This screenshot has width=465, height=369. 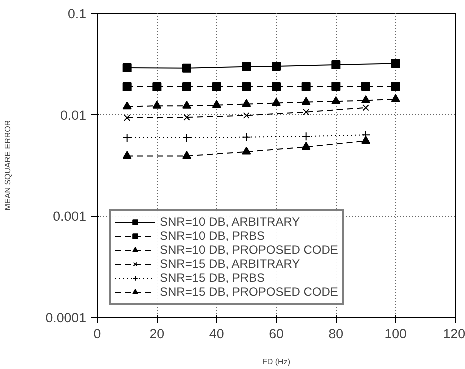 I want to click on x-tick-label: 20, so click(x=157, y=334).